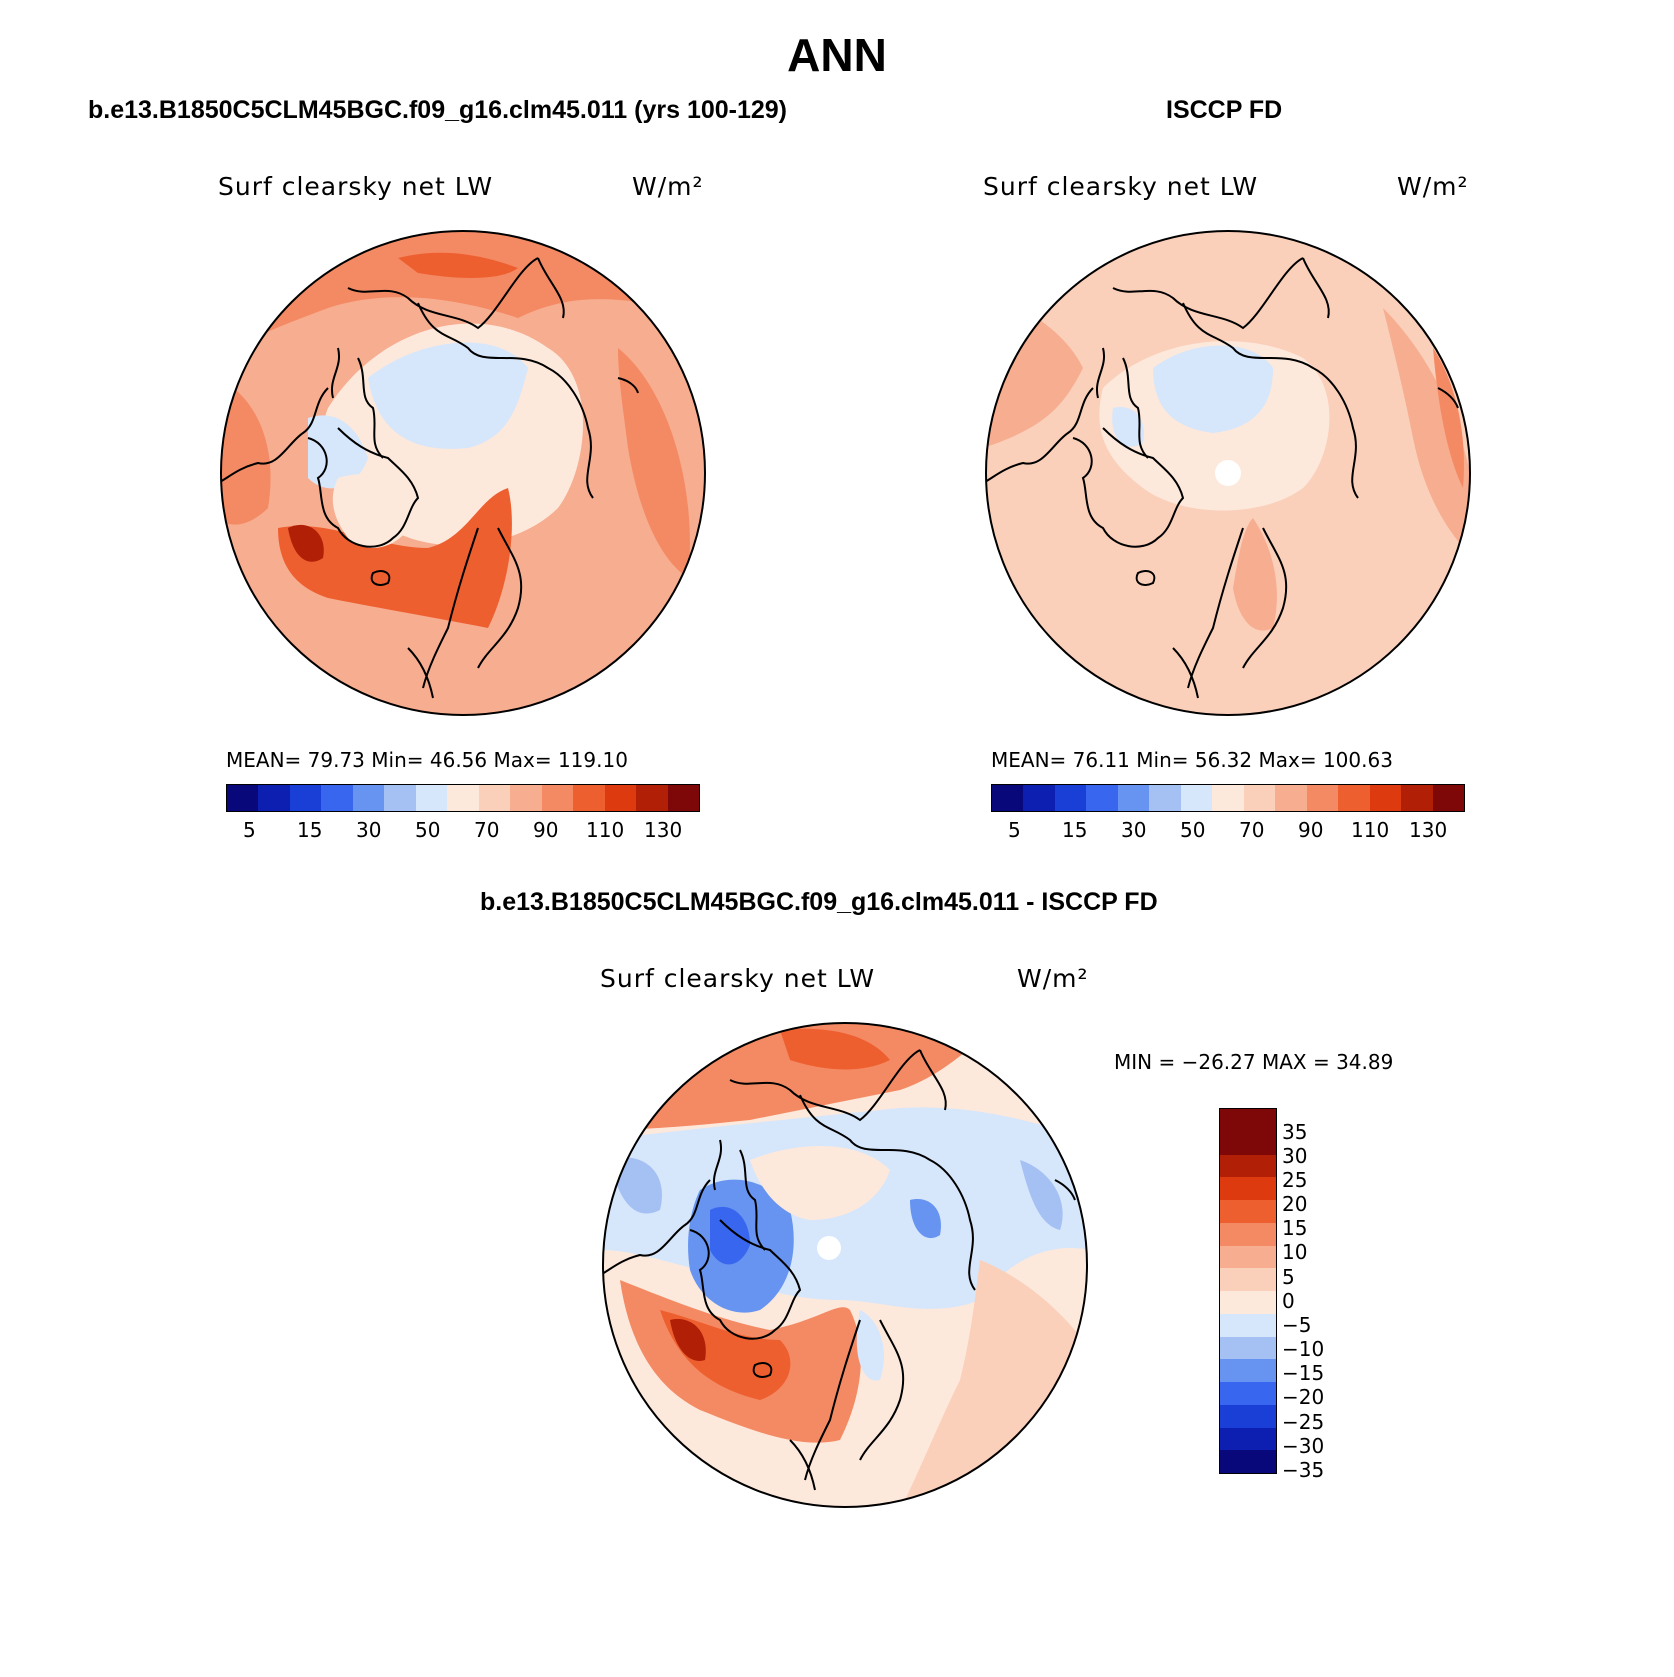  What do you see at coordinates (688, 1340) in the screenshot?
I see `diff-field-labrador-max` at bounding box center [688, 1340].